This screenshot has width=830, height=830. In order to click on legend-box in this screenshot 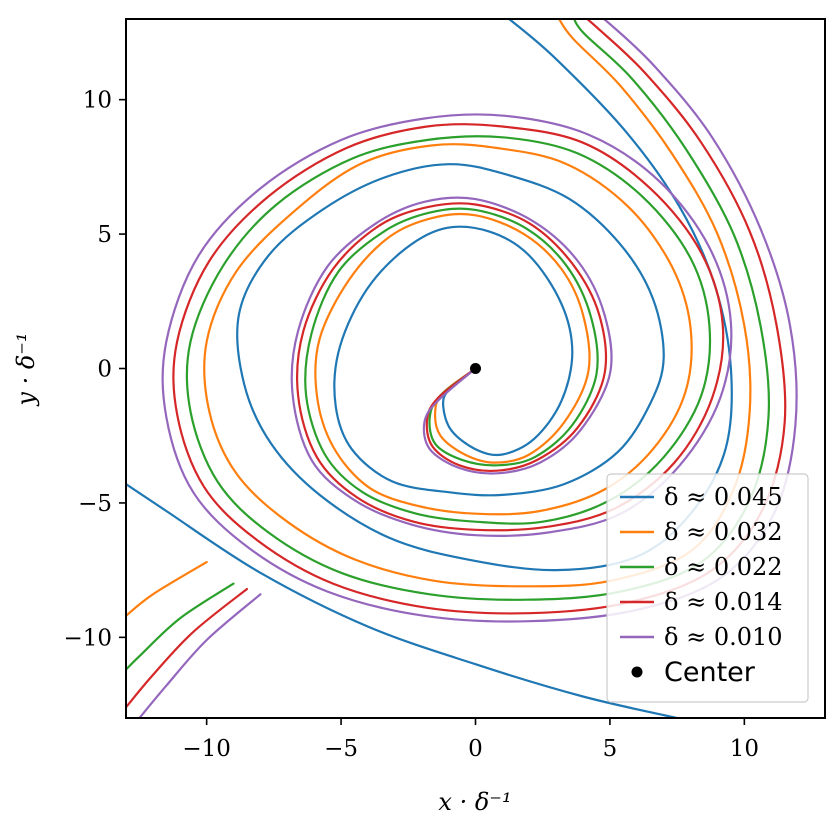, I will do `click(707, 588)`.